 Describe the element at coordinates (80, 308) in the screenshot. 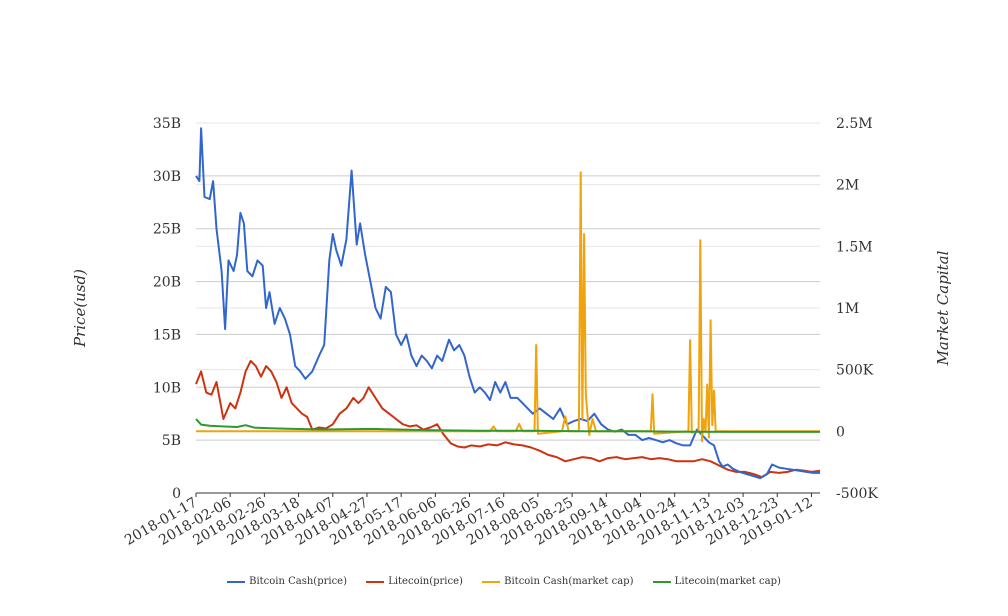

I see `y-left-axis-title: Price(usd)` at that location.